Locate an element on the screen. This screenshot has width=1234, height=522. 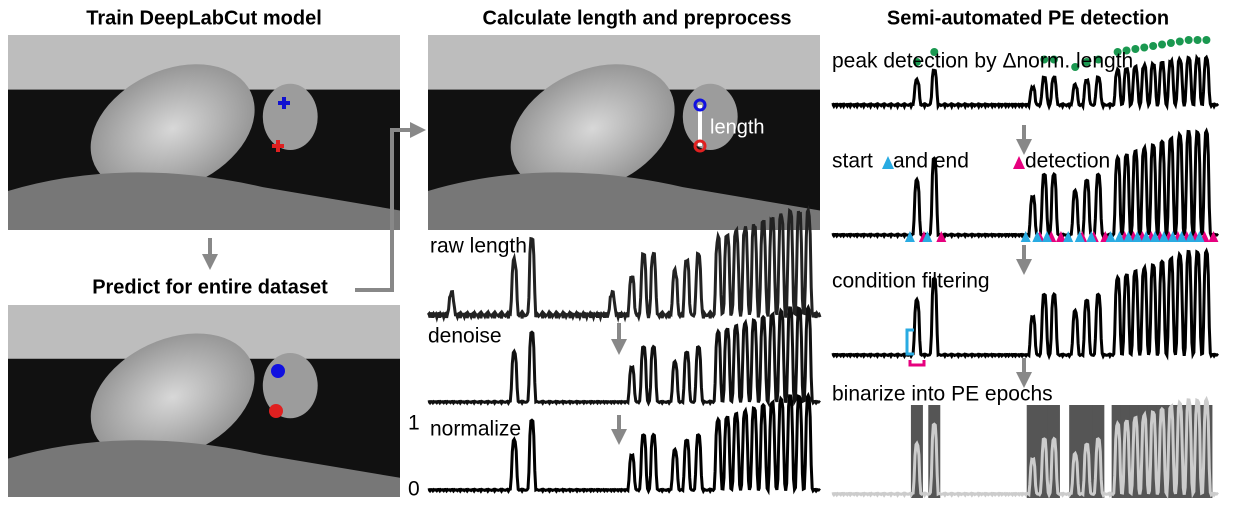
label: peak detection by Δnorm. length is located at coordinates (982, 61).